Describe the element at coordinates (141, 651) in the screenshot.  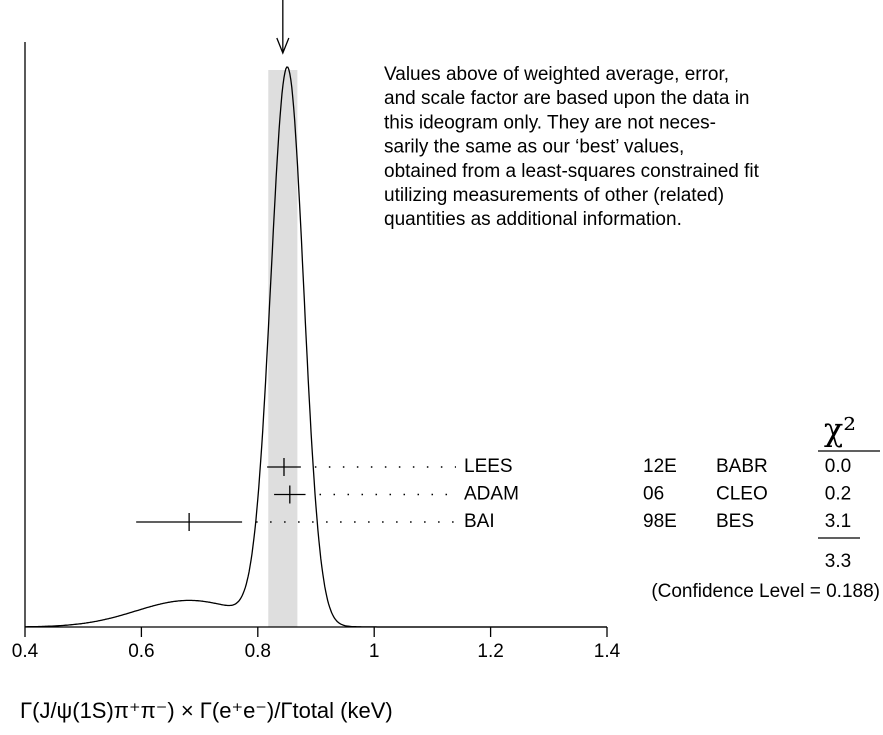
I see `x-tick-label: 0.6` at that location.